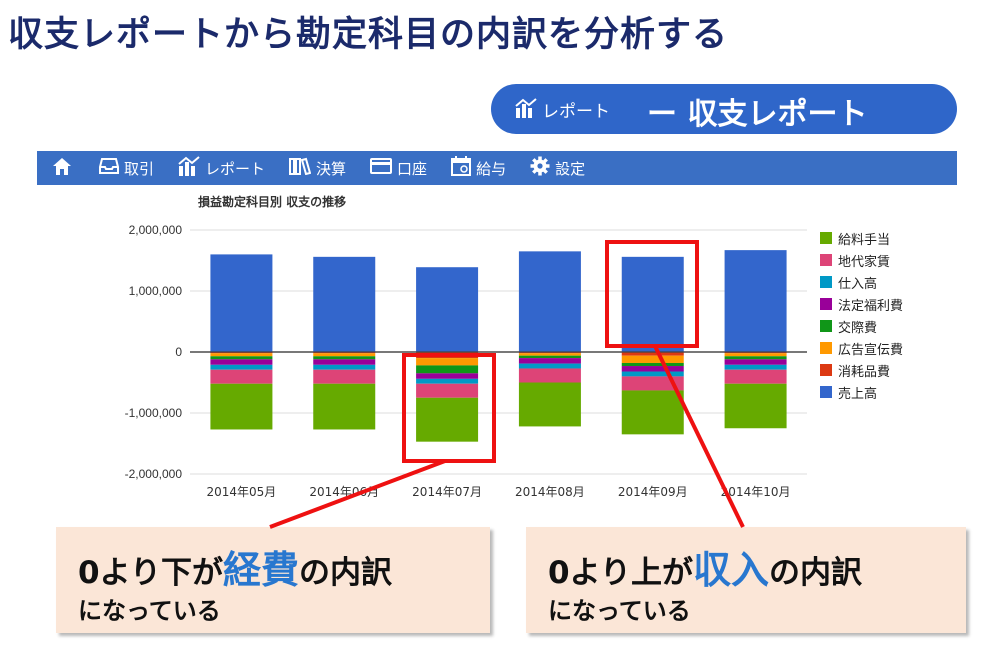 This screenshot has height=652, width=1000. What do you see at coordinates (272, 202) in the screenshot?
I see `chart-title: 損益勘定科目別 収支の推移` at bounding box center [272, 202].